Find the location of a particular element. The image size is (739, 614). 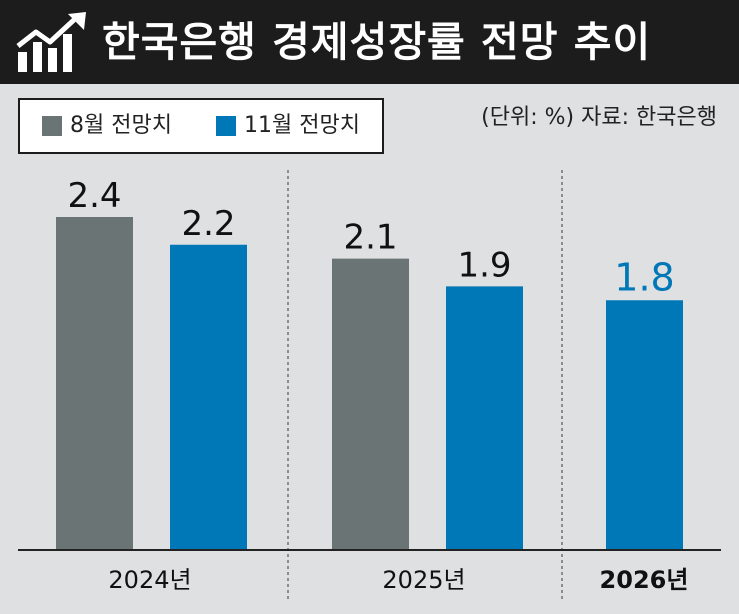

unit-source-note: (단위: %) 자료: 한국은행 is located at coordinates (599, 118).